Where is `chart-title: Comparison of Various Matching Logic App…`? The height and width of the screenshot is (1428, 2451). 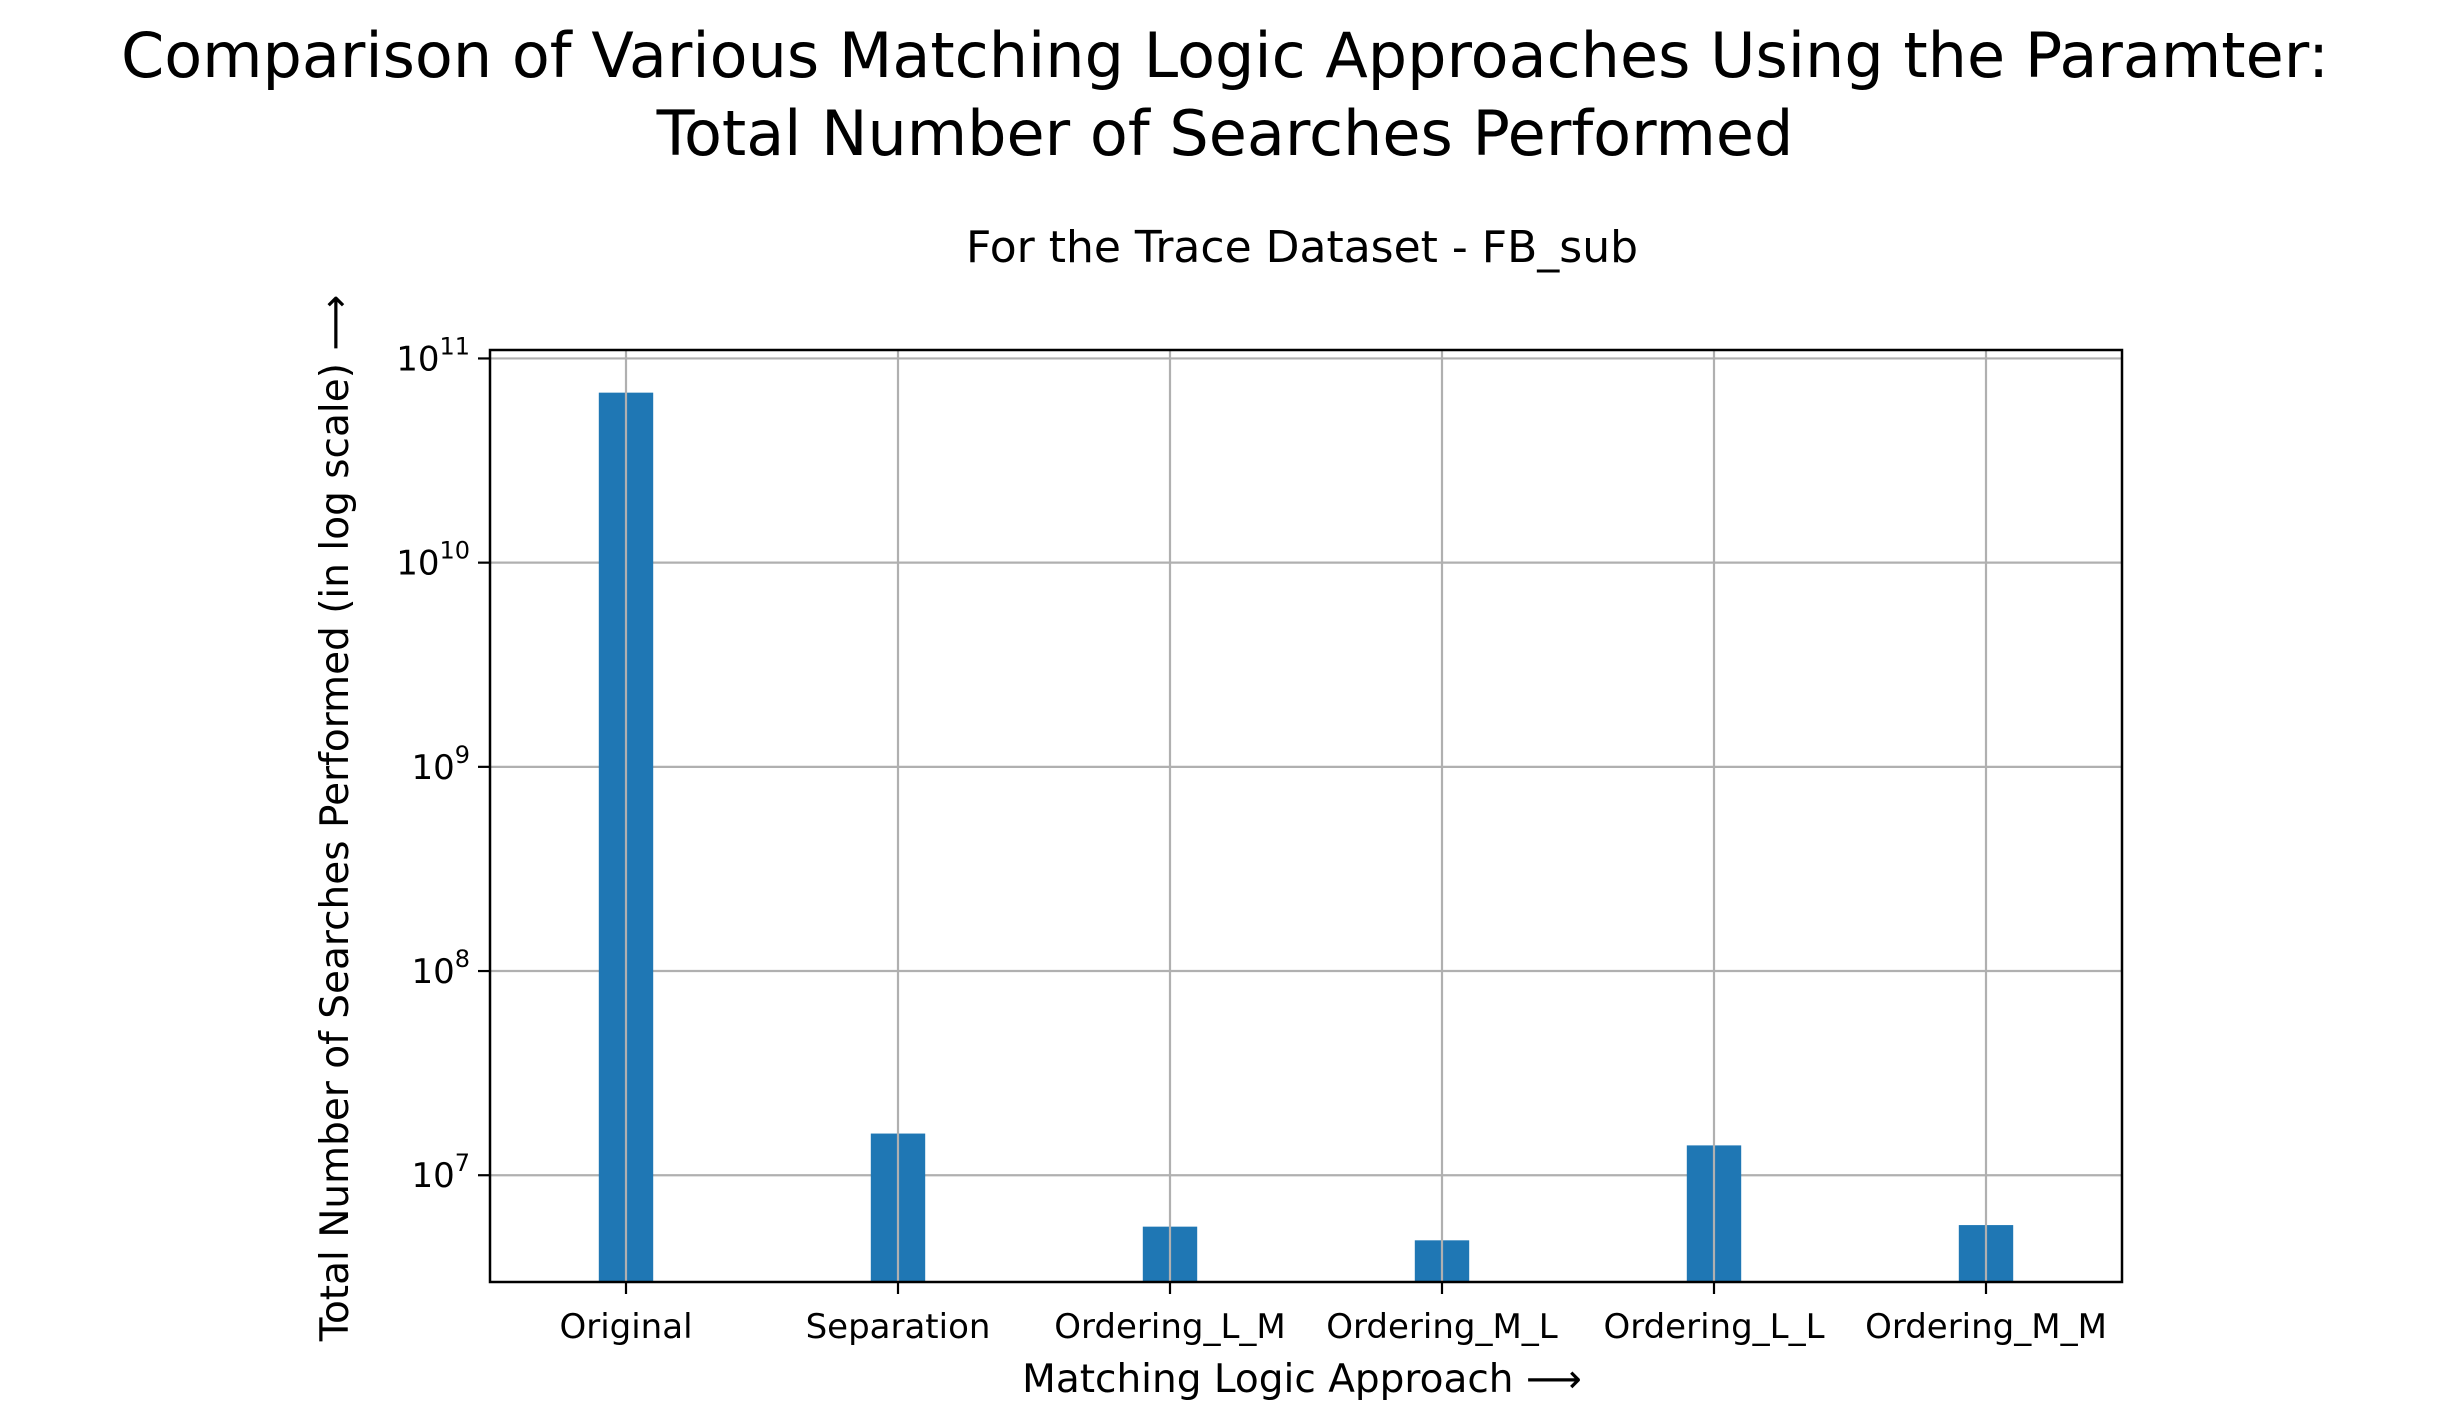 chart-title: Comparison of Various Matching Logic App… is located at coordinates (1225, 55).